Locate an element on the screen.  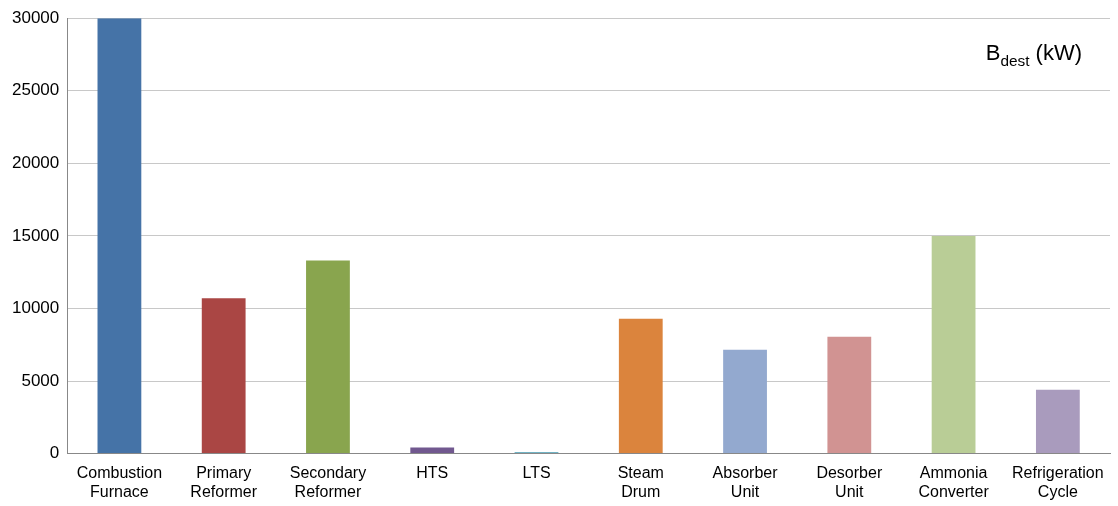
x-tick-label: Absorber Unit is located at coordinates (745, 481).